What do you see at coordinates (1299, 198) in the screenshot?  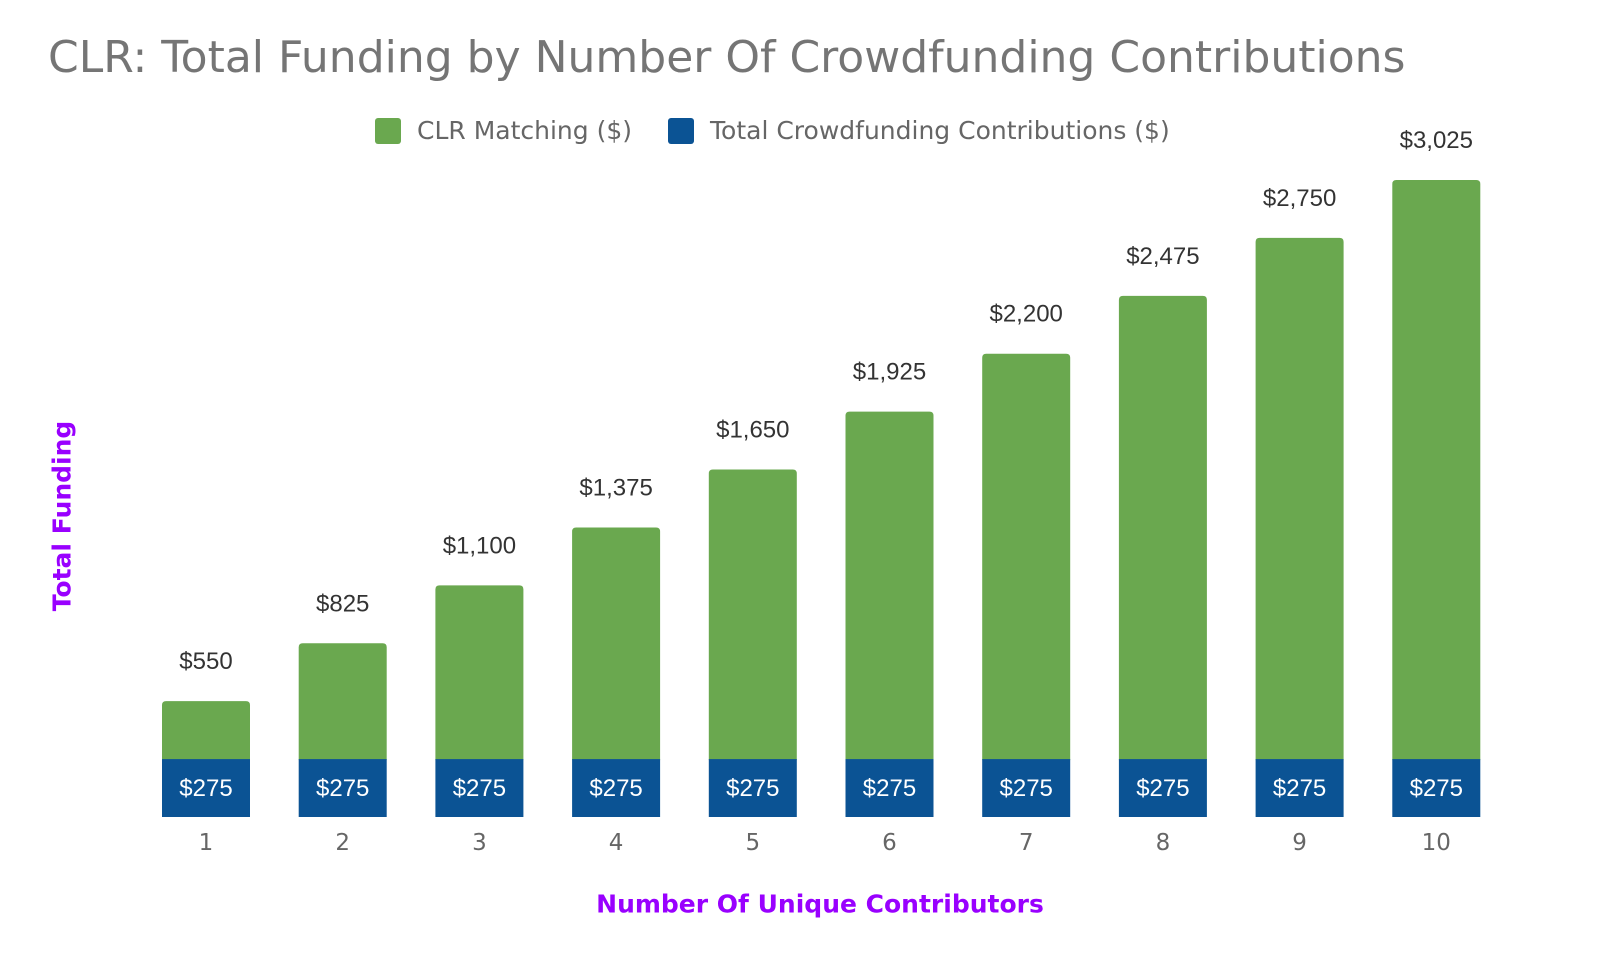 I see `data-label-total-9: $2,750` at bounding box center [1299, 198].